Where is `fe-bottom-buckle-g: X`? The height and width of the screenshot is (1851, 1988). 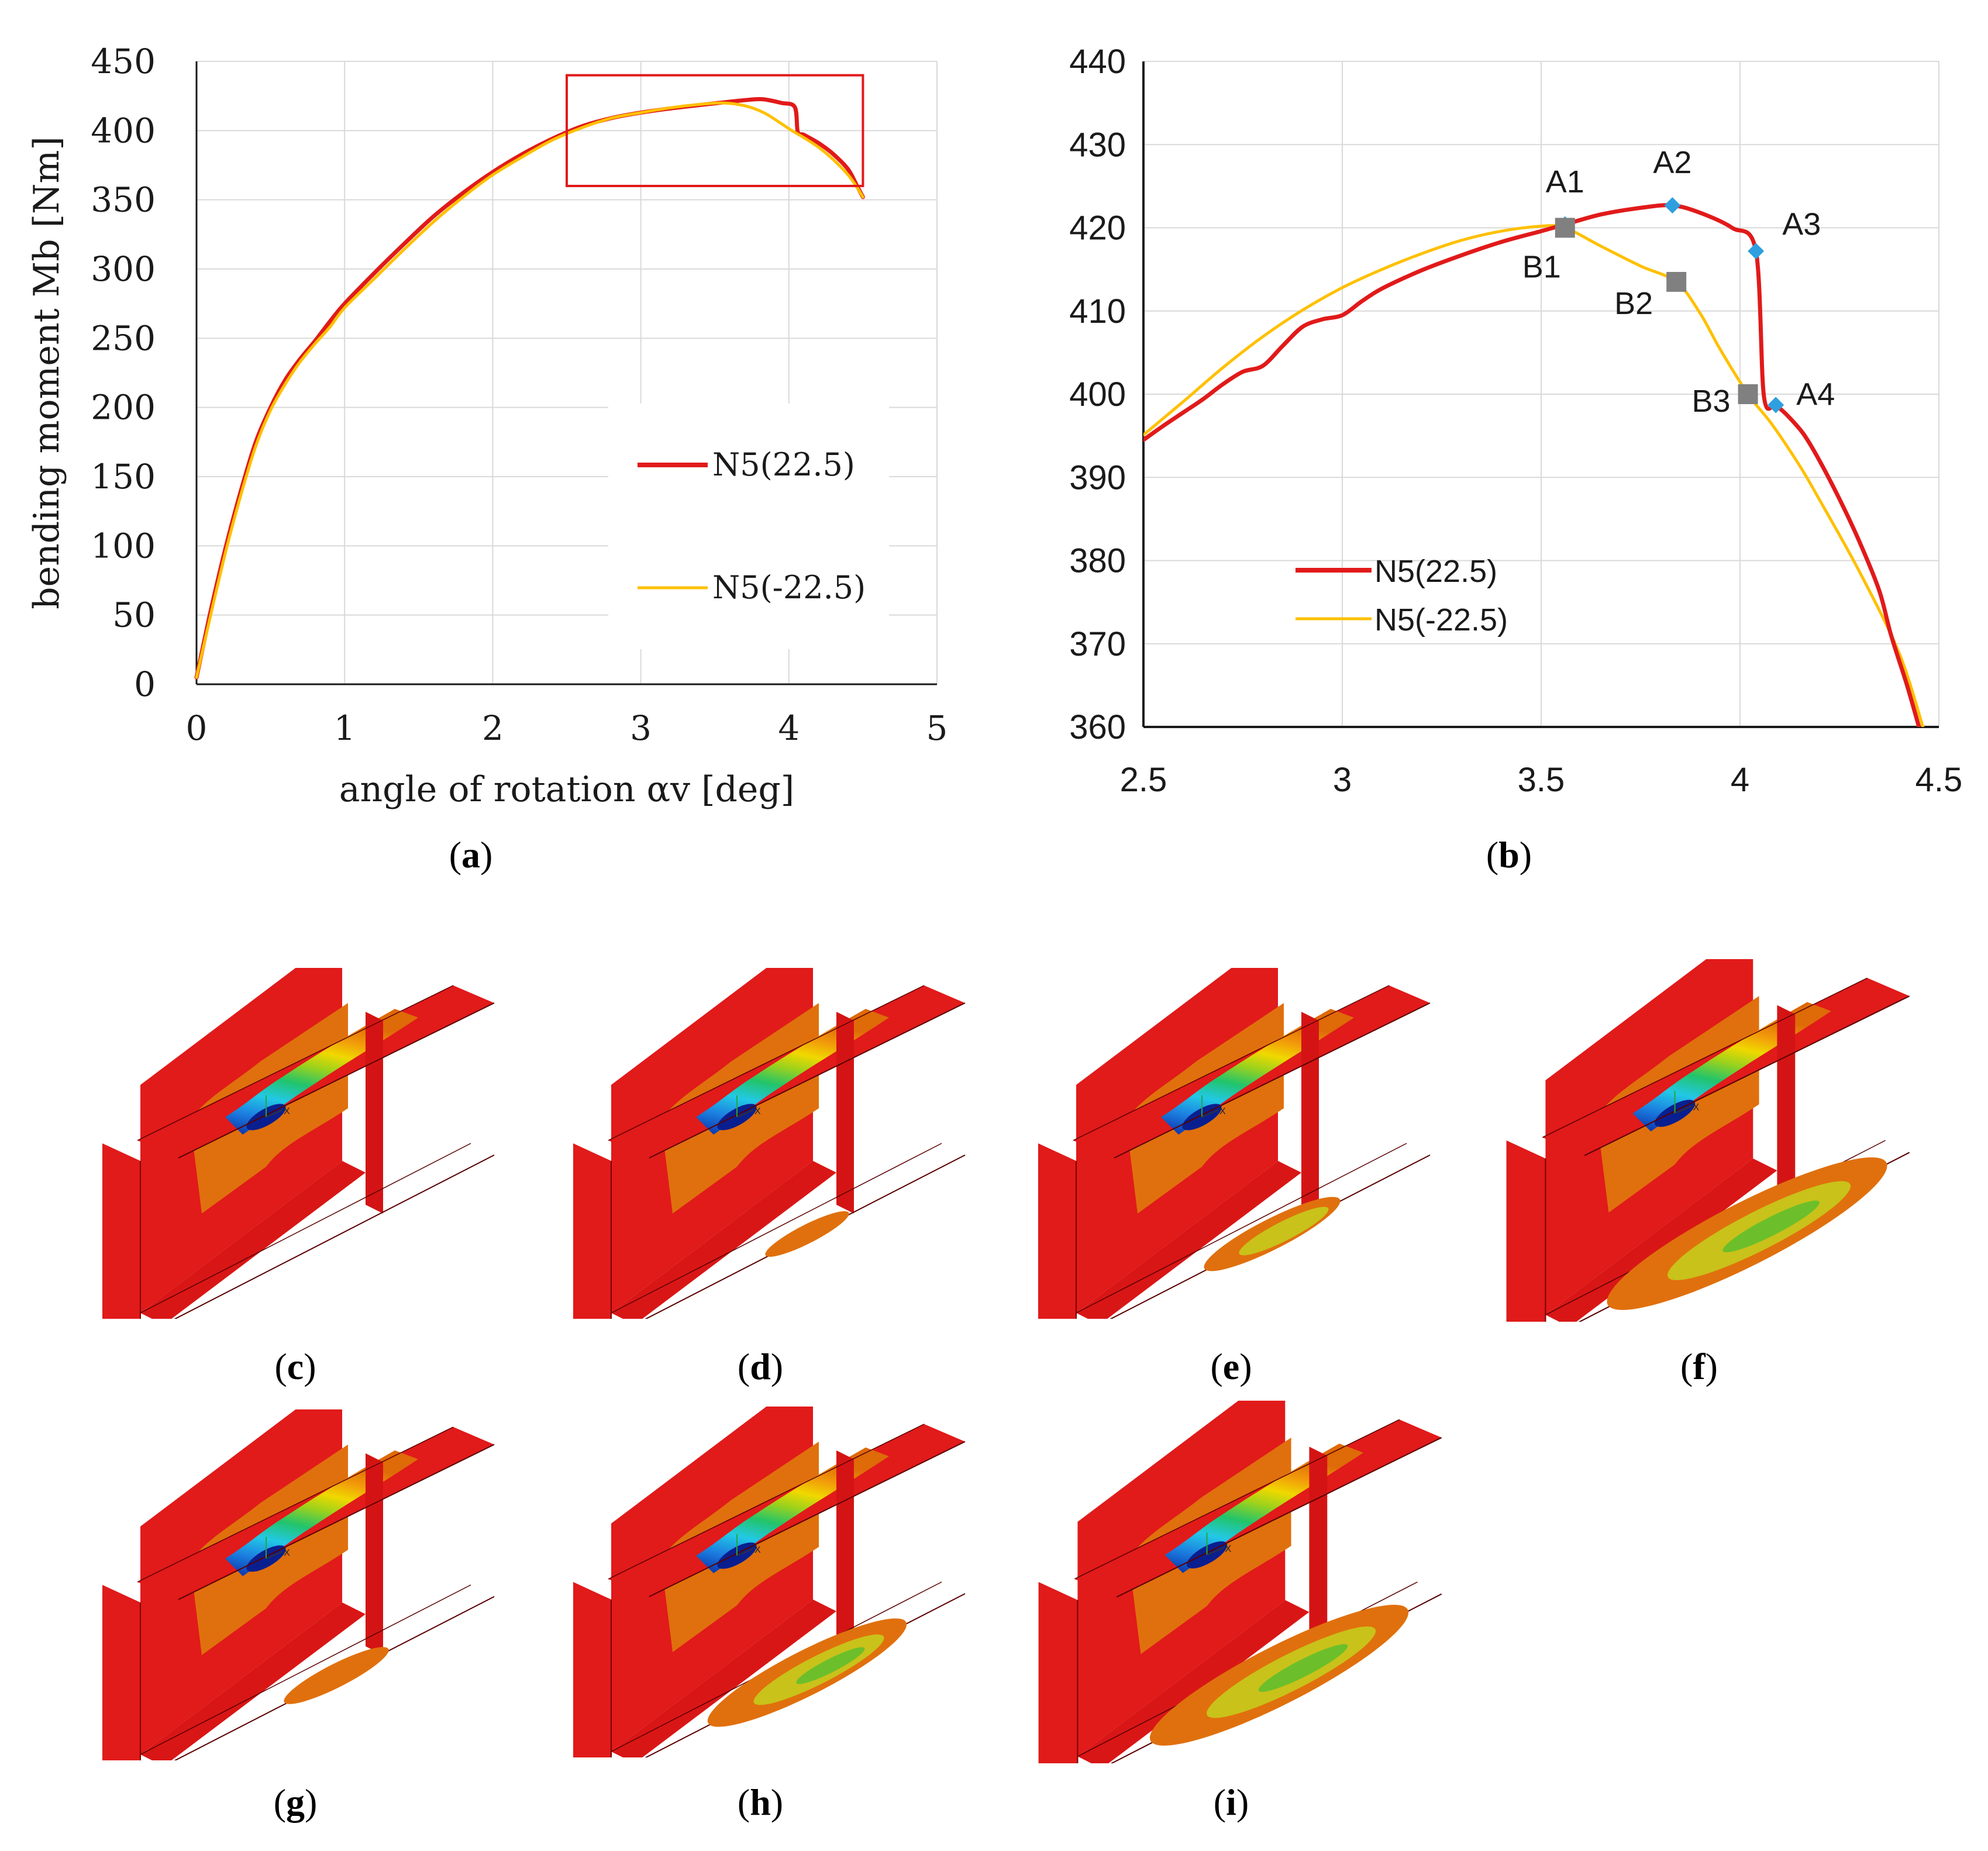 fe-bottom-buckle-g: X is located at coordinates (336, 1626).